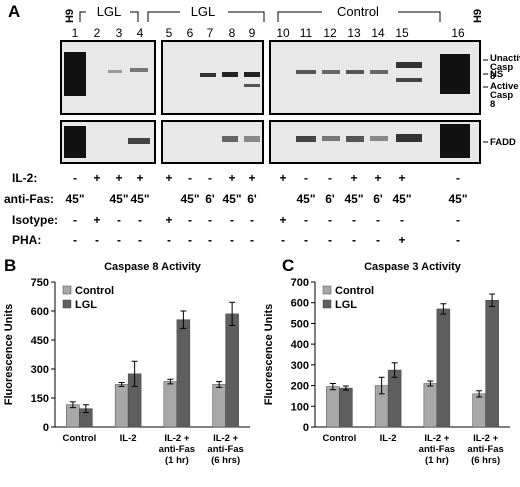 The height and width of the screenshot is (487, 520). What do you see at coordinates (437, 449) in the screenshot?
I see `caspase3-x-tick-label: anti-Fas` at bounding box center [437, 449].